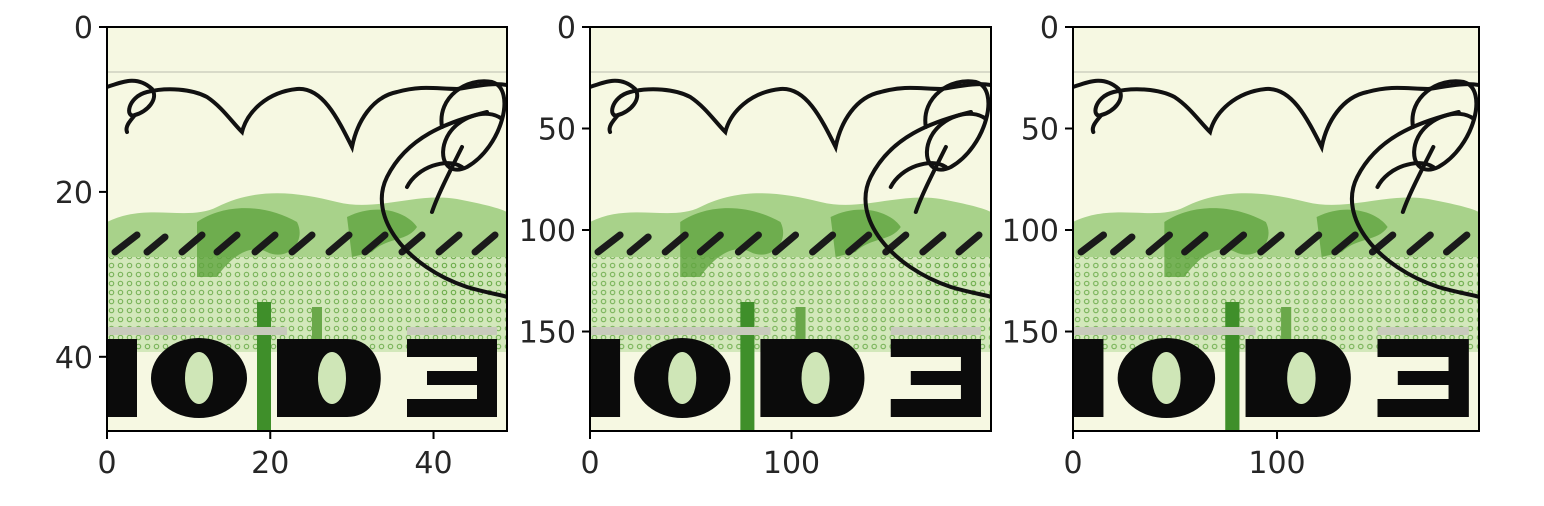  What do you see at coordinates (1049, 28) in the screenshot?
I see `y-tick-label-3-0: 0` at bounding box center [1049, 28].